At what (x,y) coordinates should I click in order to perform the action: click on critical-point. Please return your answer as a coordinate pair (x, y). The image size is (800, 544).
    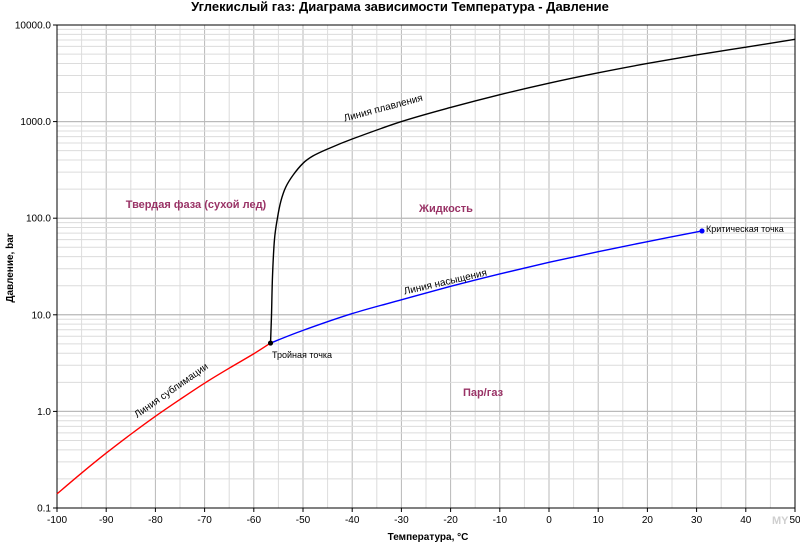
    Looking at the image, I should click on (702, 231).